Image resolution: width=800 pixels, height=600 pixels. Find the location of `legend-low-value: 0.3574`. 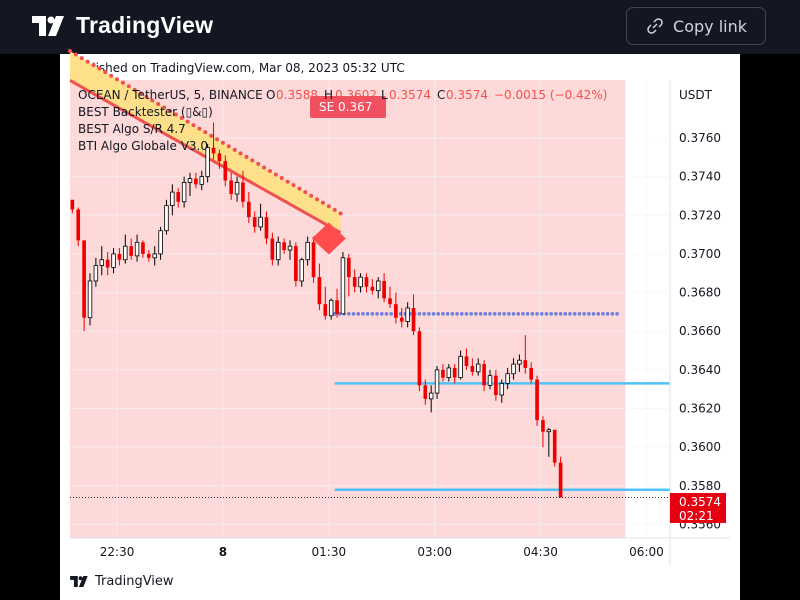

legend-low-value: 0.3574 is located at coordinates (410, 95).